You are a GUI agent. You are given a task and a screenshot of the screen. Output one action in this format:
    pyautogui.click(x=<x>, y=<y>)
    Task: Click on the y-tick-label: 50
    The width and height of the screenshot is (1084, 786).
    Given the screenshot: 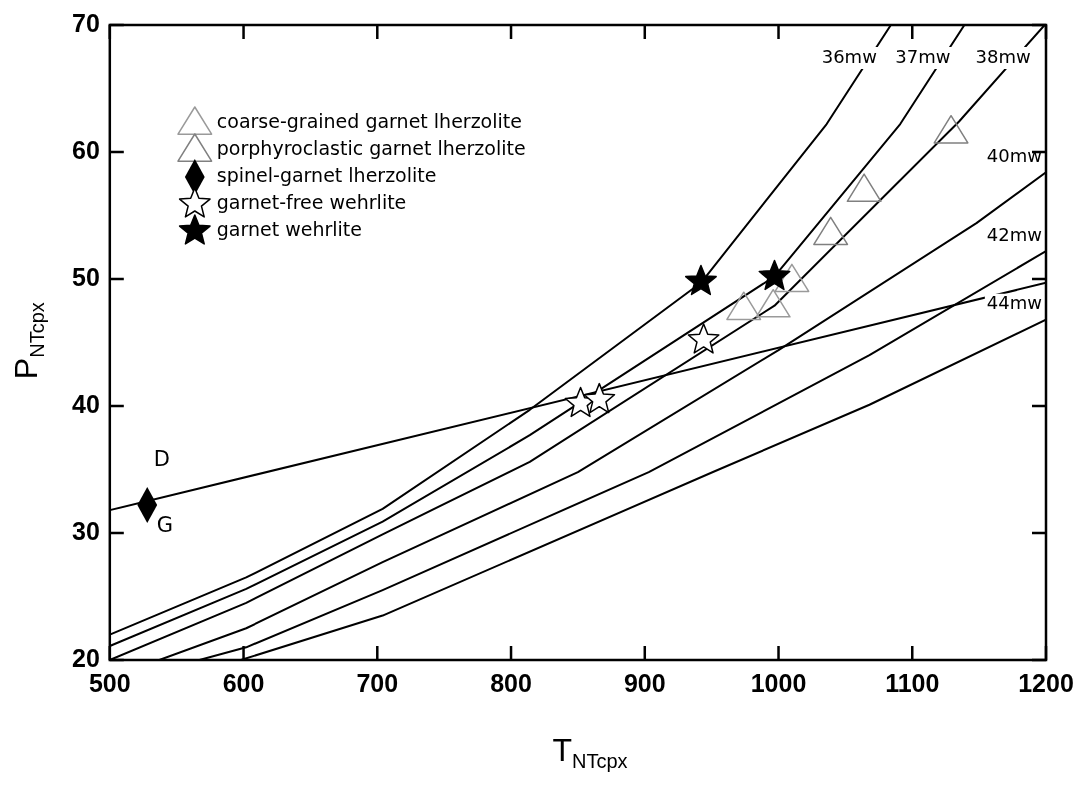 What is the action you would take?
    pyautogui.click(x=86, y=276)
    